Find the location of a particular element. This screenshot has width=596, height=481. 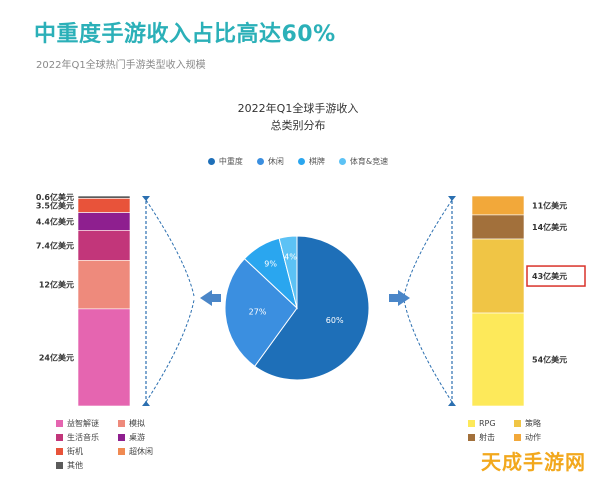

pie-legend-label: 中重度 is located at coordinates (230, 161).